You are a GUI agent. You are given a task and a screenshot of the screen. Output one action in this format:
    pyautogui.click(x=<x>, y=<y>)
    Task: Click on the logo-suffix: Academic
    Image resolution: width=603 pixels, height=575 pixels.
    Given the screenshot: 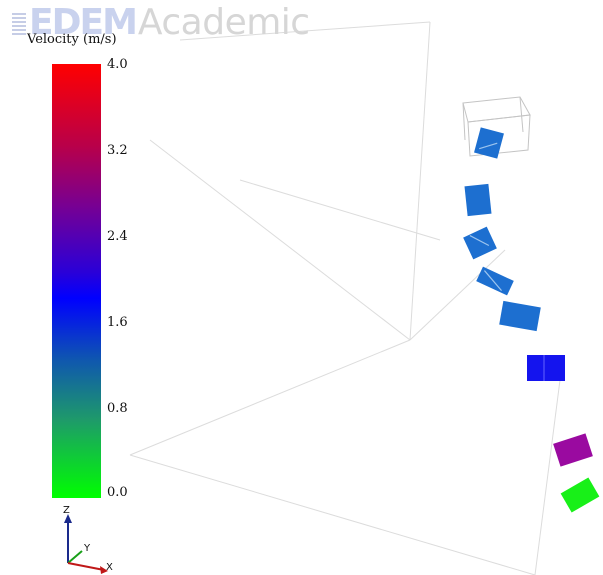 What is the action you would take?
    pyautogui.click(x=223, y=22)
    